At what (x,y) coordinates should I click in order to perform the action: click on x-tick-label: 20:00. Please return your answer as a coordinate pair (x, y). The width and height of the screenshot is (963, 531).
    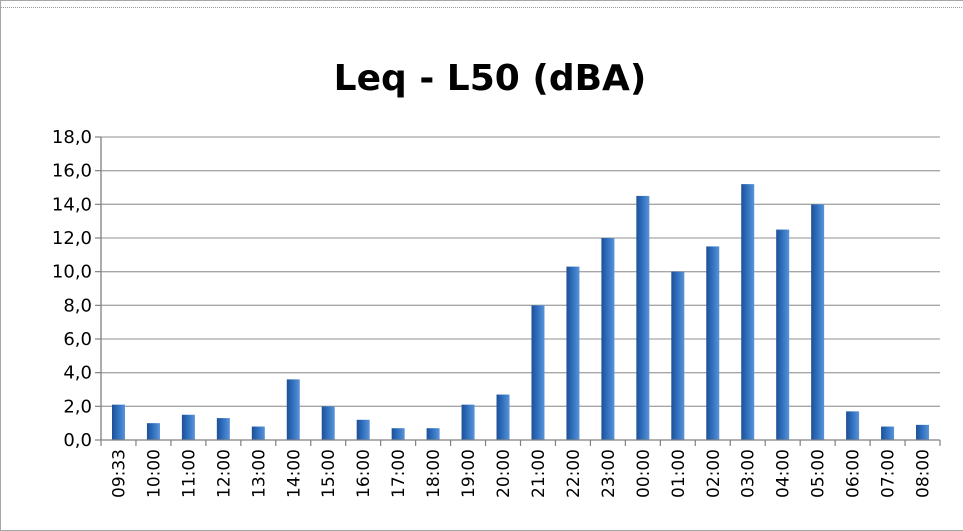
    Looking at the image, I should click on (504, 473).